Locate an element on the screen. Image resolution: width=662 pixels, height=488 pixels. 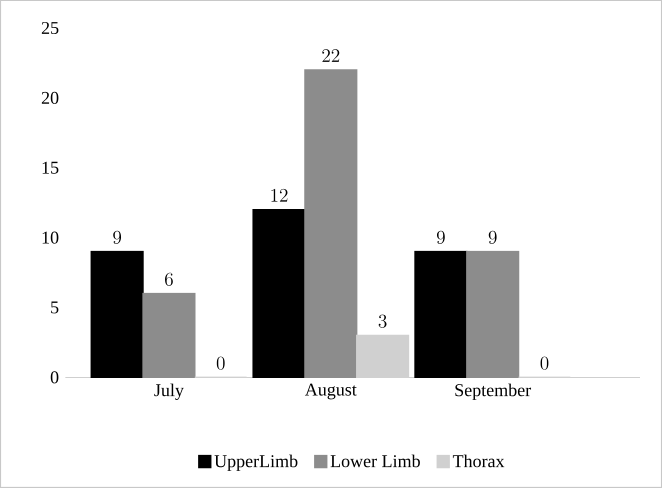
legend-label: Thorax is located at coordinates (478, 461).